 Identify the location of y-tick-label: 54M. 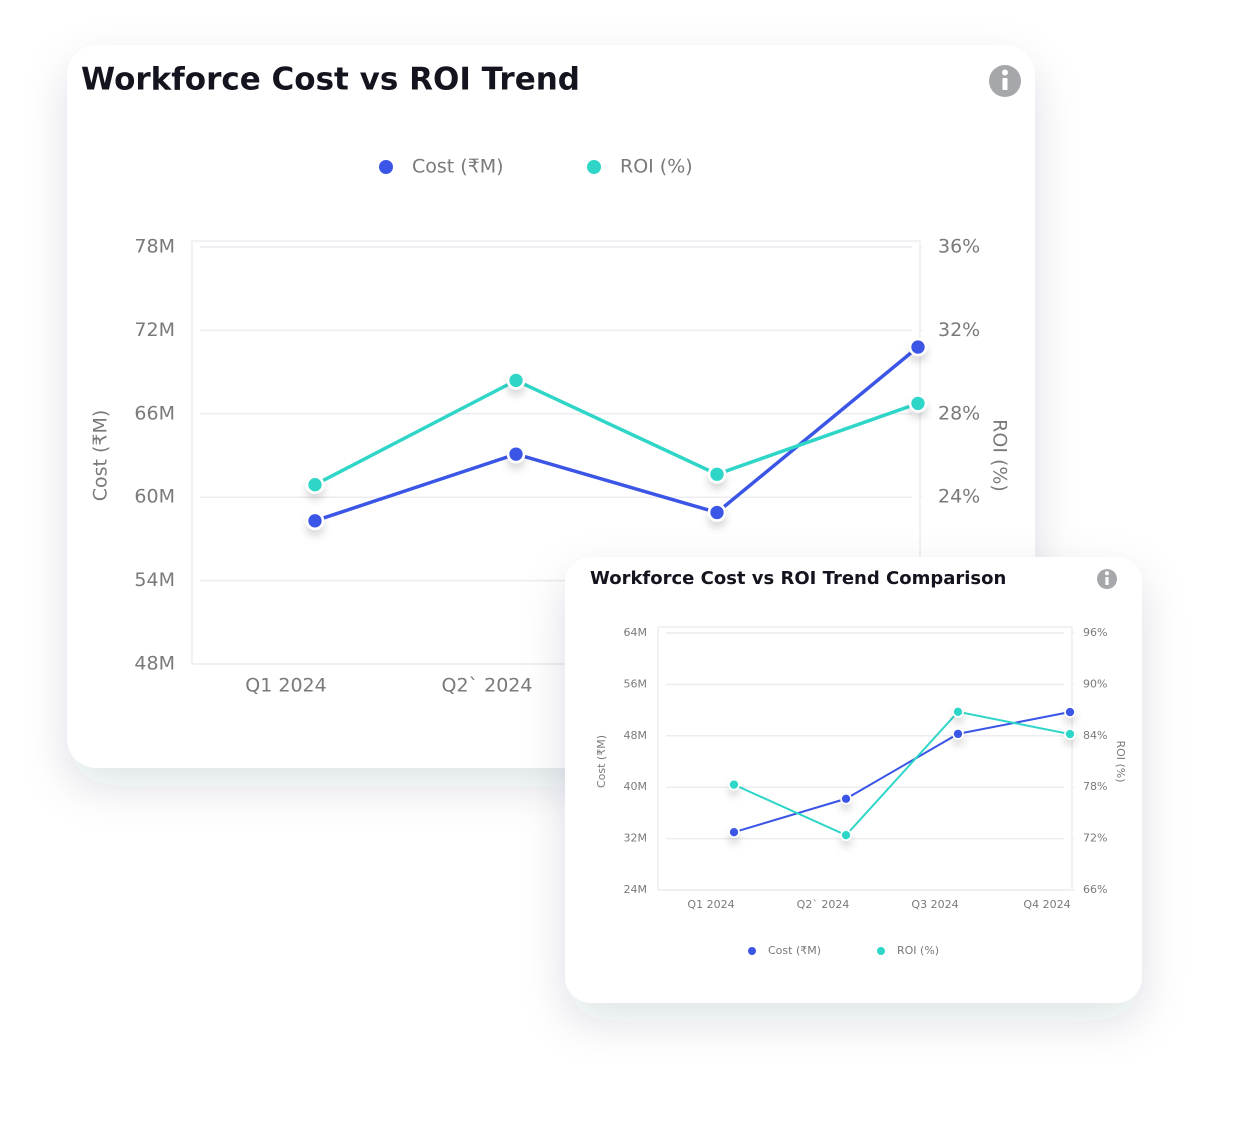
(154, 580).